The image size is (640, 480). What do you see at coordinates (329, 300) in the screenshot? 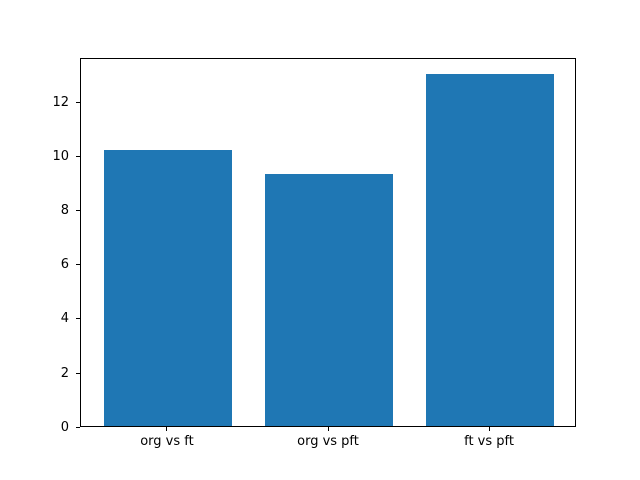
I see `bar-org-vs-pft` at bounding box center [329, 300].